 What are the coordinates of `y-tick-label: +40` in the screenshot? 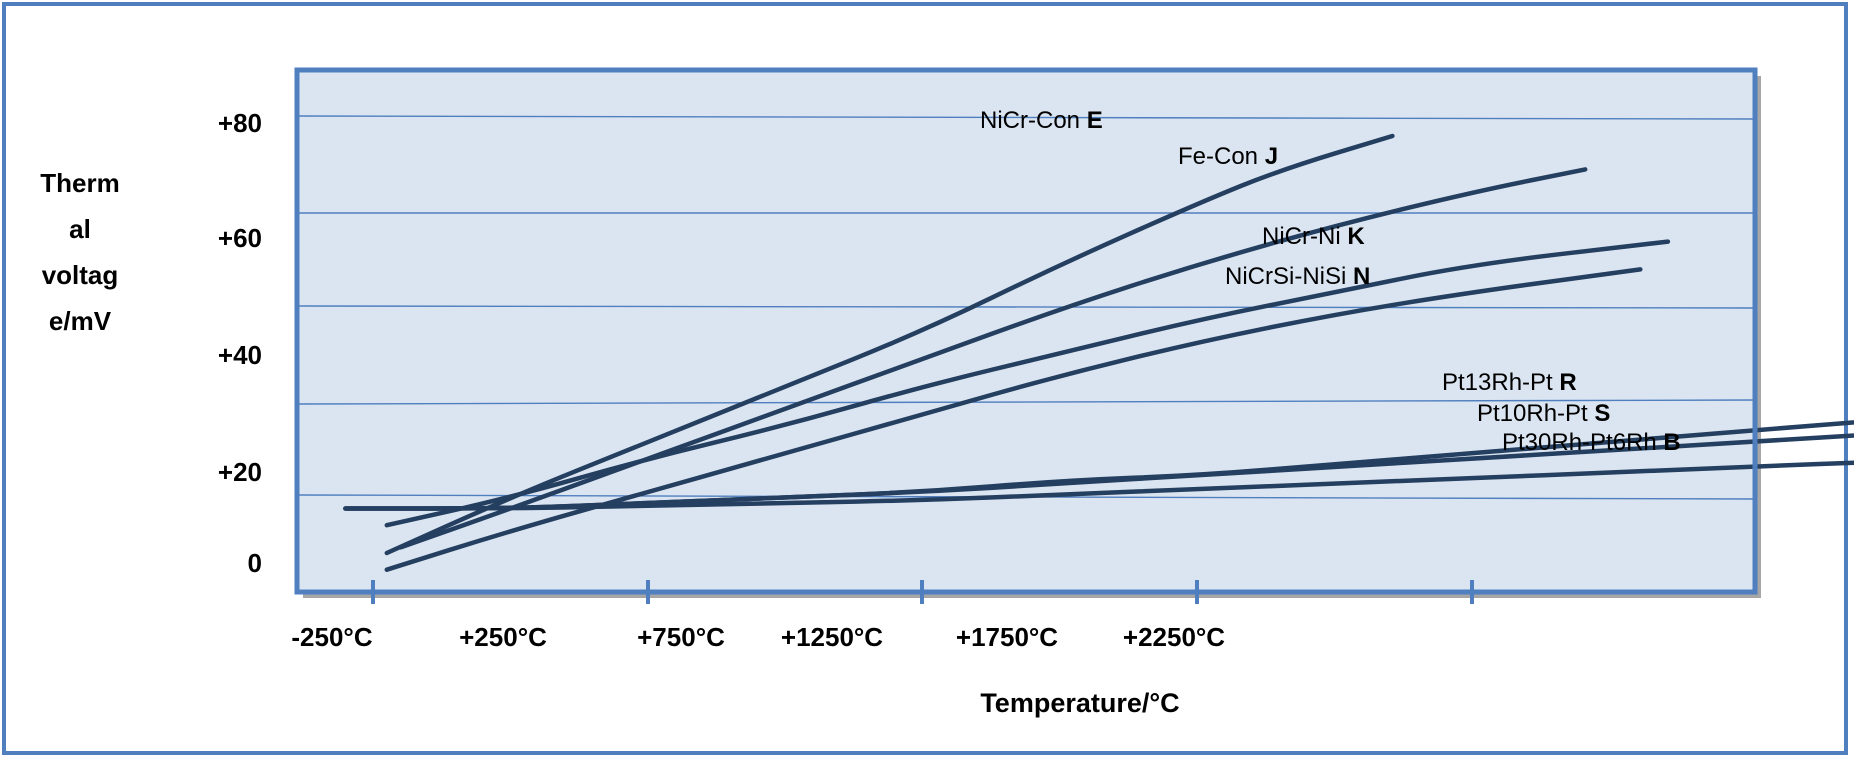 It's located at (240, 355).